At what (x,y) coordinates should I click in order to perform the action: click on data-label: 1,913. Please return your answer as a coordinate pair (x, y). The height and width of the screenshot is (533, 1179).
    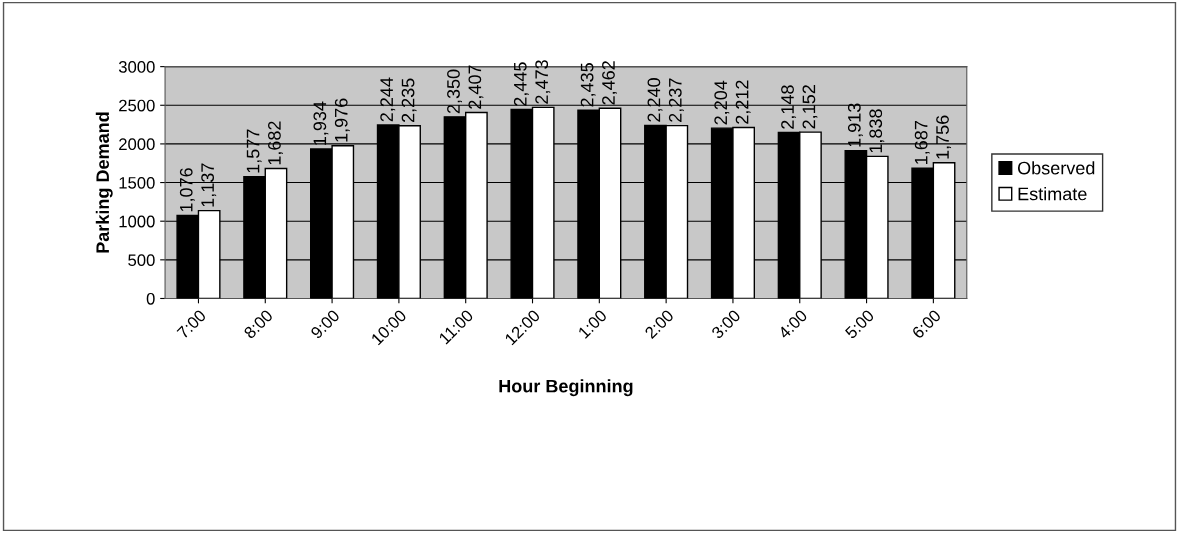
    Looking at the image, I should click on (855, 125).